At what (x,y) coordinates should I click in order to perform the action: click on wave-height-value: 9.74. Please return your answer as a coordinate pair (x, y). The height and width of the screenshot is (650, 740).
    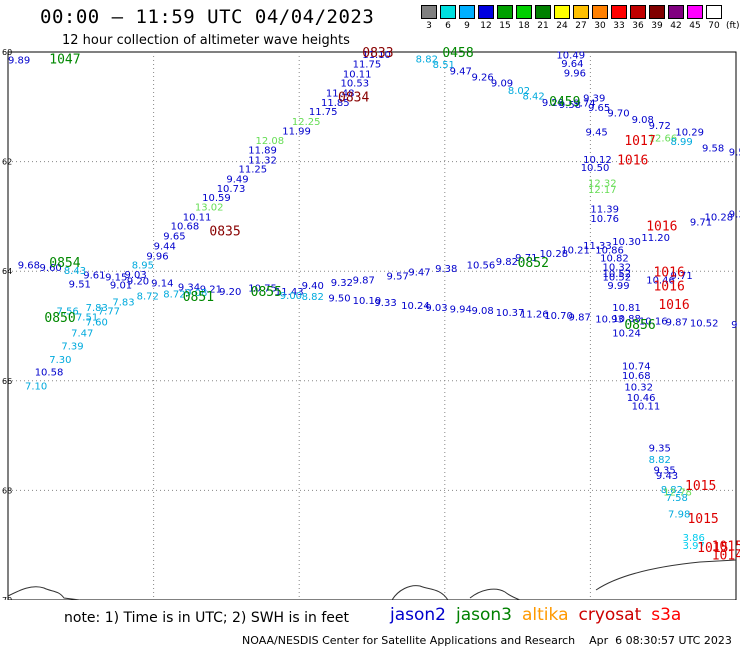
    Looking at the image, I should click on (584, 103).